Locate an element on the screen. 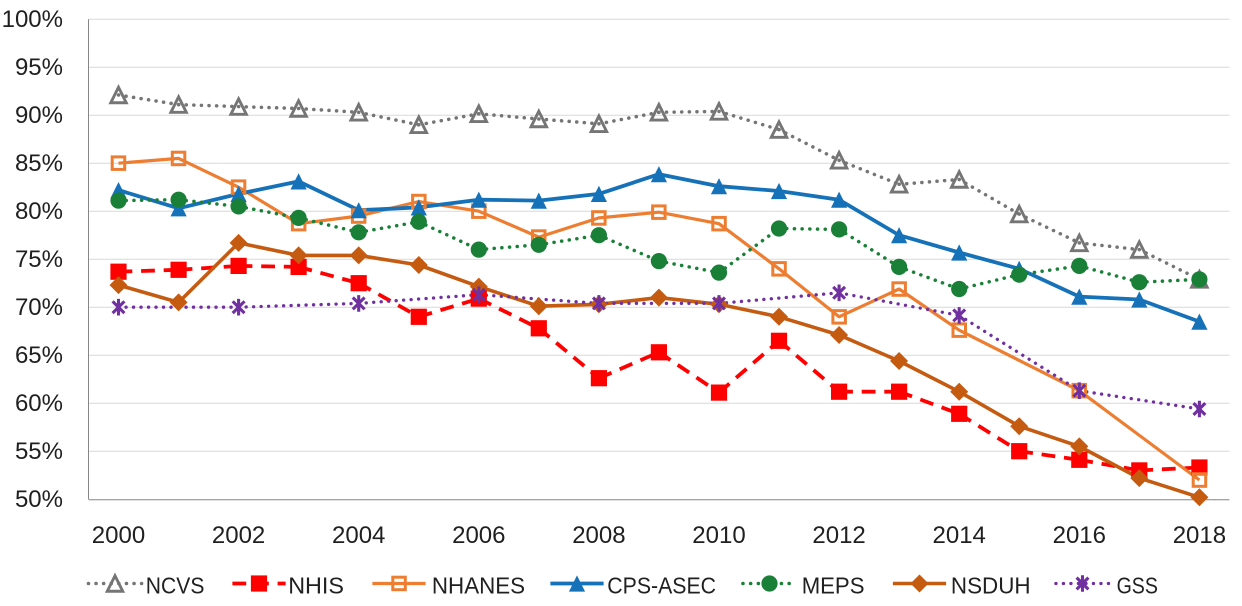  svg-text: 2004 is located at coordinates (358, 535).